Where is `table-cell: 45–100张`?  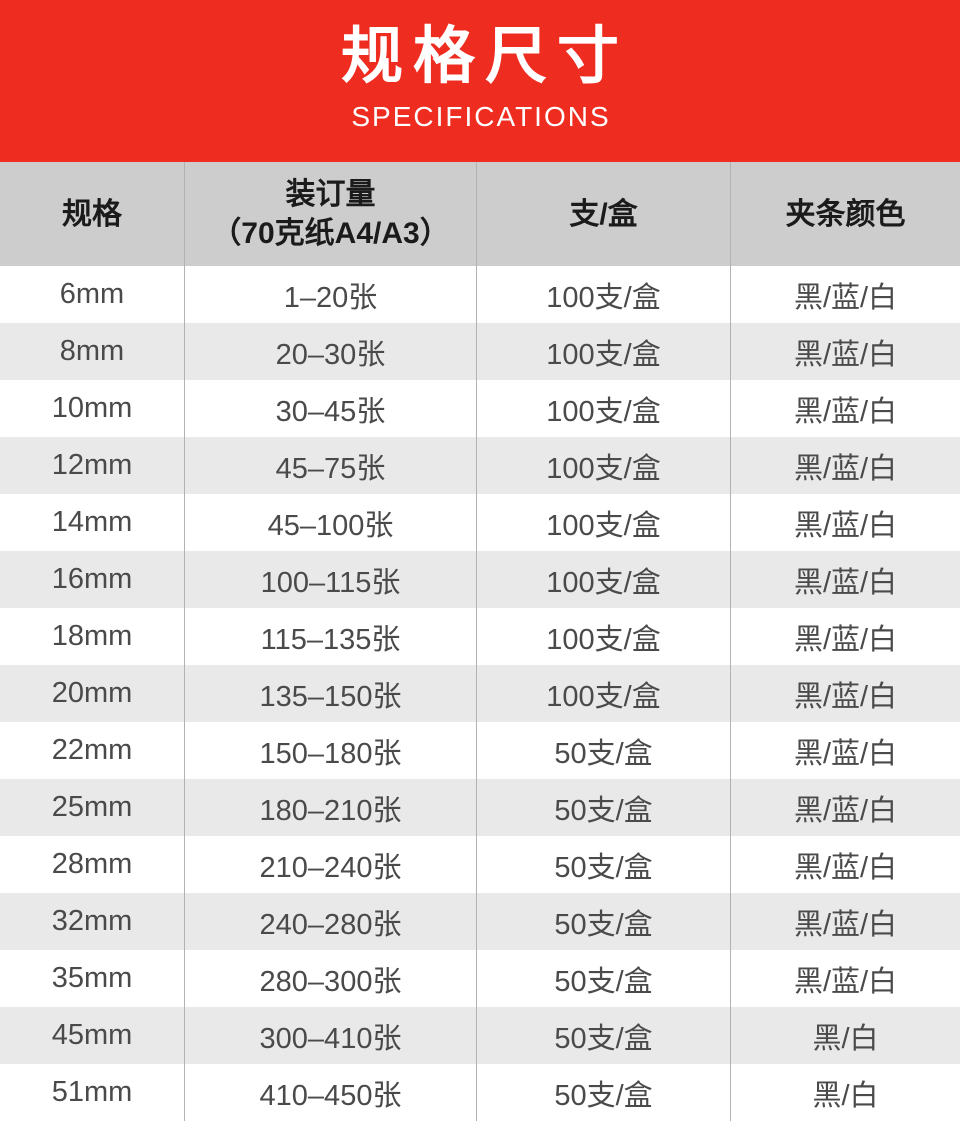 table-cell: 45–100张 is located at coordinates (330, 522).